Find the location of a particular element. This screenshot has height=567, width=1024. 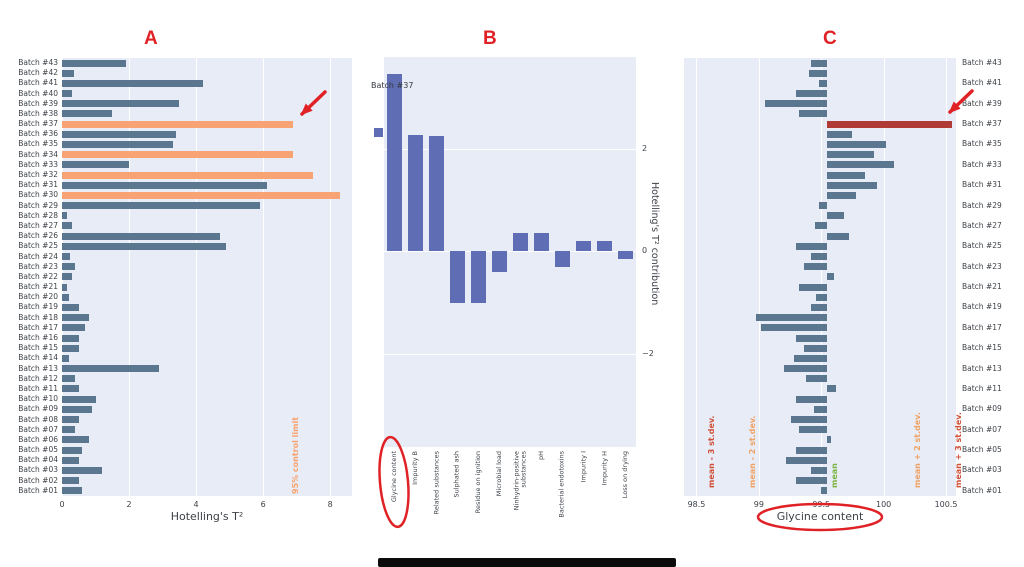

y-tick-label: 0 is located at coordinates (645, 251).